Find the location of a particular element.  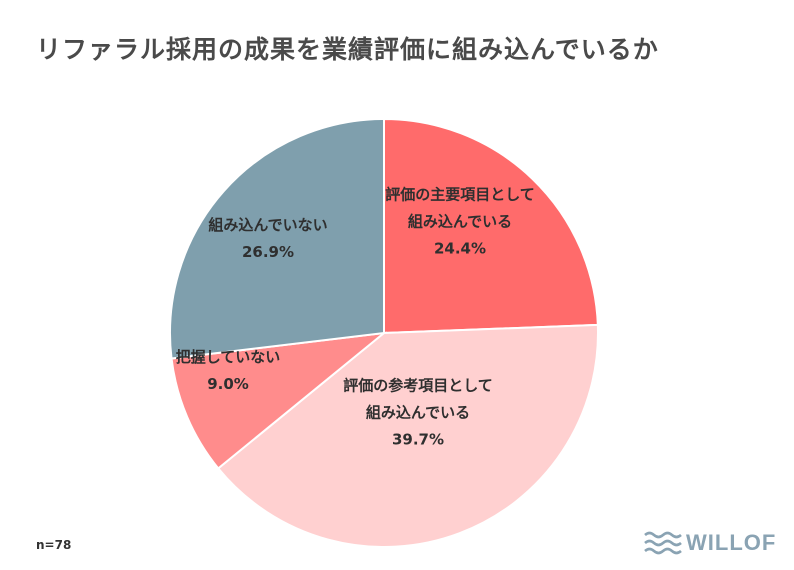

wave-icon is located at coordinates (663, 543).